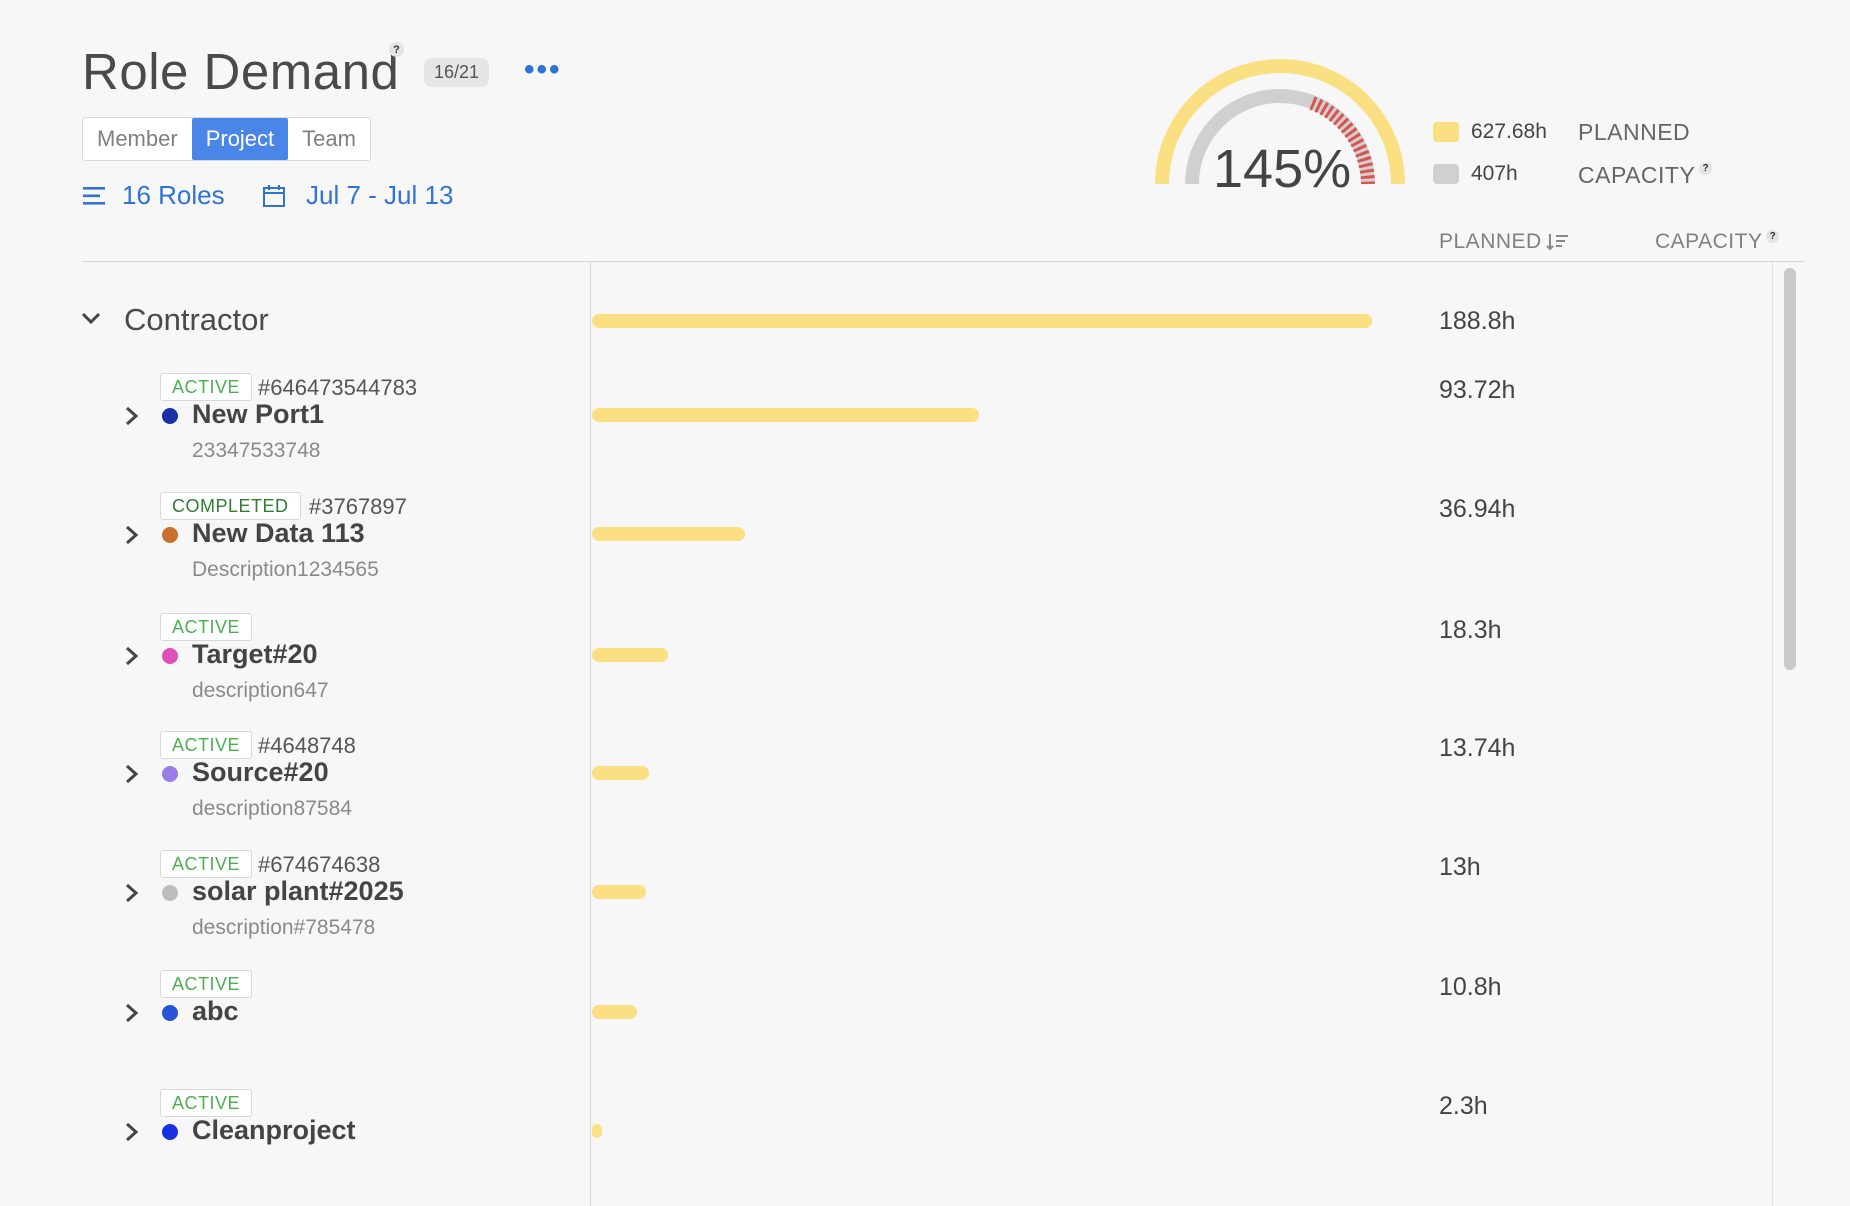 This screenshot has height=1206, width=1850. Describe the element at coordinates (272, 808) in the screenshot. I see `project-description: description87584` at that location.